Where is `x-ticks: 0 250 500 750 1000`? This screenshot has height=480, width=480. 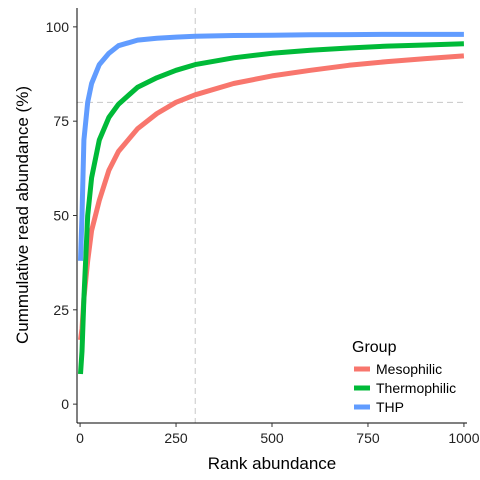
x-ticks: 0 250 500 750 1000 is located at coordinates (278, 434).